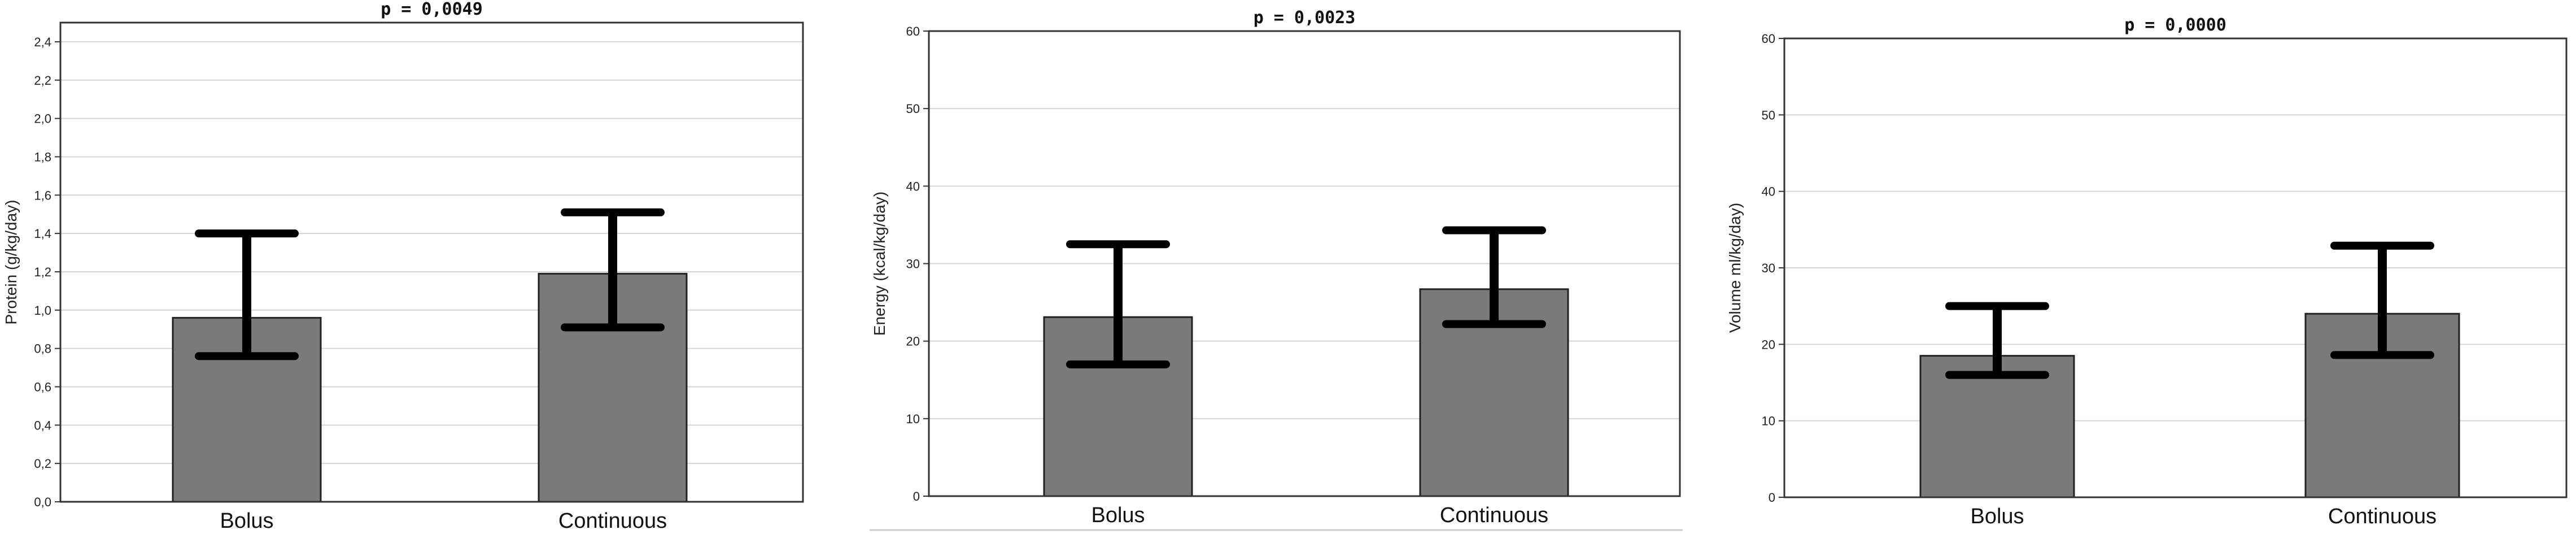 The image size is (2576, 534). Describe the element at coordinates (43, 157) in the screenshot. I see `y-tick-label: 1,8` at that location.